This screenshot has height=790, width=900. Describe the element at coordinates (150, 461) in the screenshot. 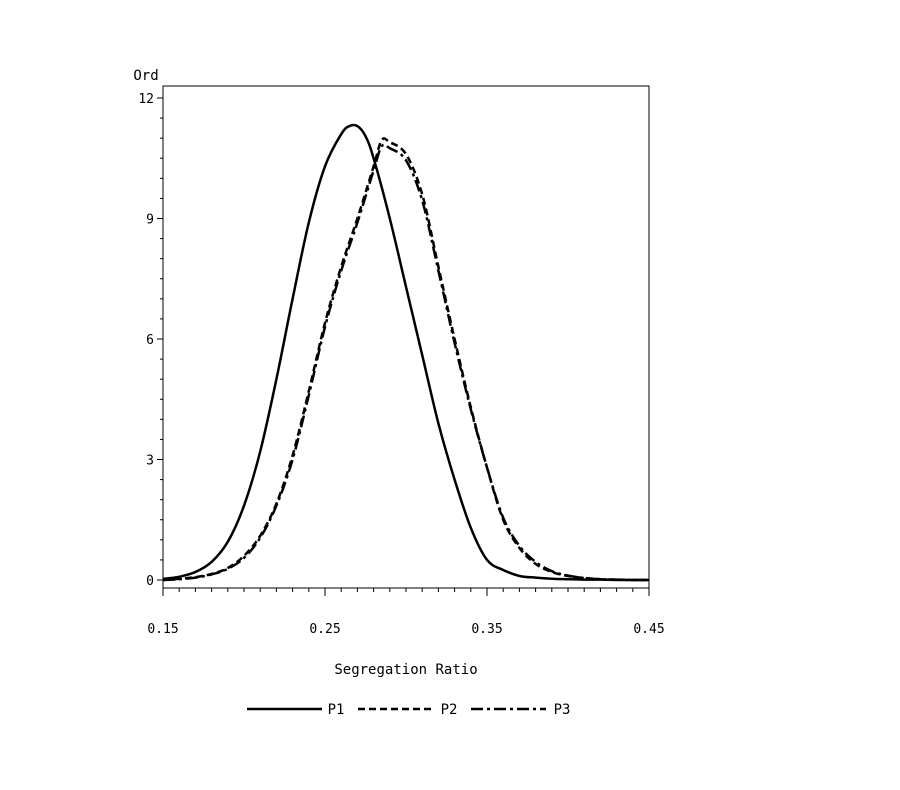

I see `y-tick-label: 3` at that location.